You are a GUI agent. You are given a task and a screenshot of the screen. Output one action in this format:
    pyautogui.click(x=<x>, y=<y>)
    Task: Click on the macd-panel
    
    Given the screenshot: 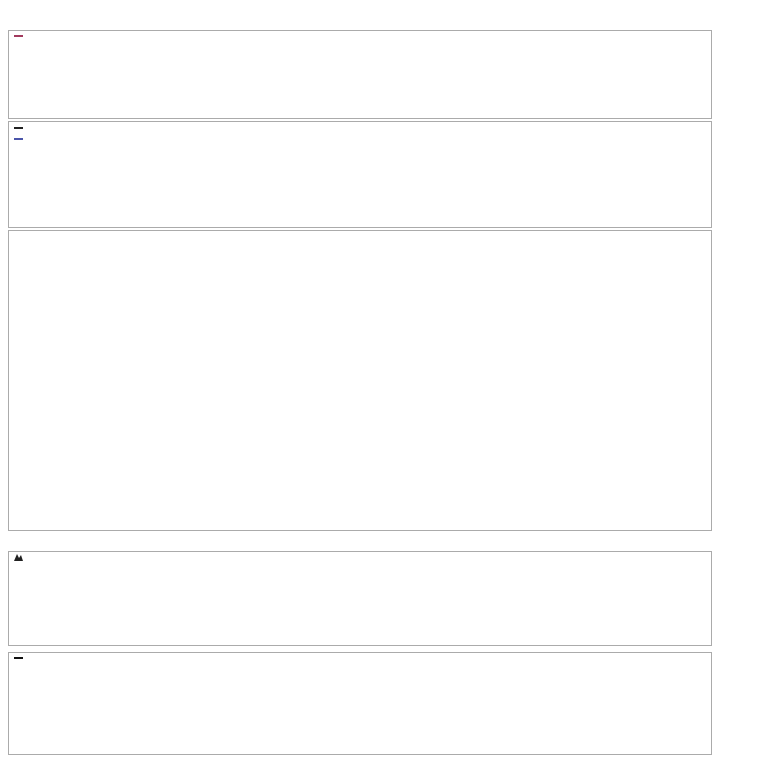 What is the action you would take?
    pyautogui.click(x=360, y=703)
    